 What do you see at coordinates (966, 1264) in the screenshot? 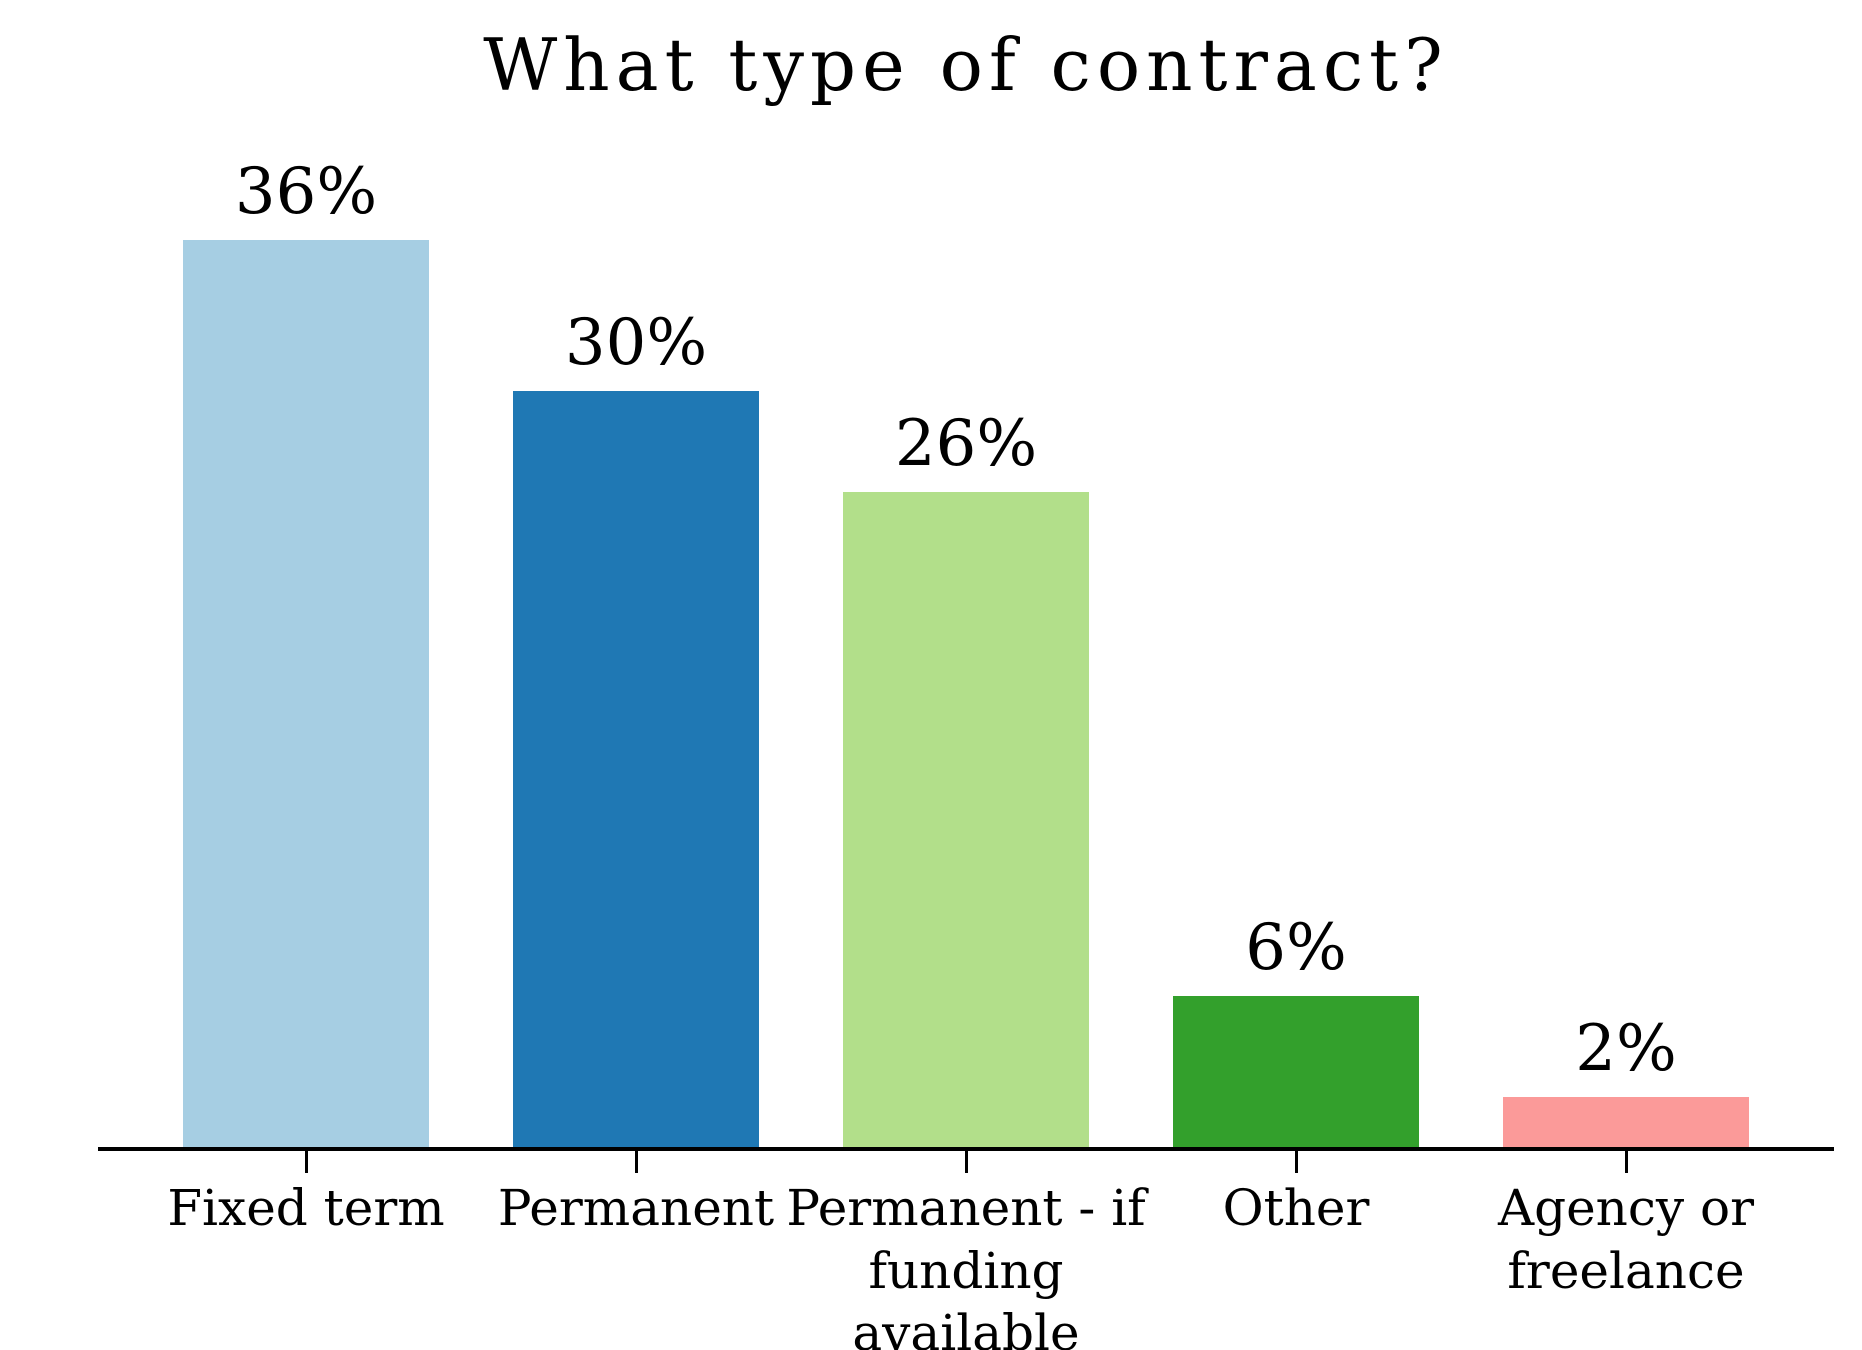
I see `x-tick-label: Permanent - if funding available` at bounding box center [966, 1264].